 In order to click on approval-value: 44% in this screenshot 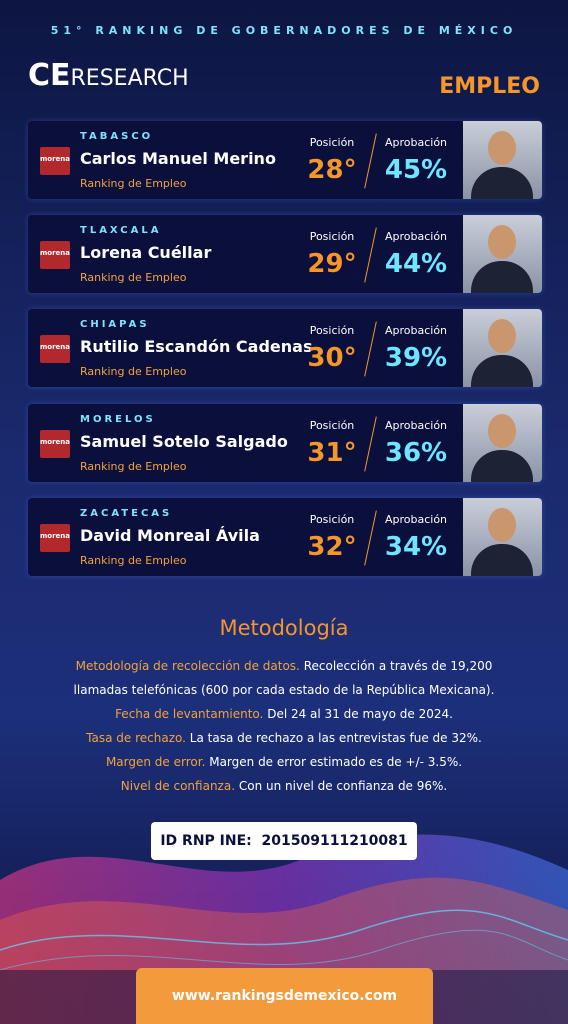, I will do `click(416, 264)`.